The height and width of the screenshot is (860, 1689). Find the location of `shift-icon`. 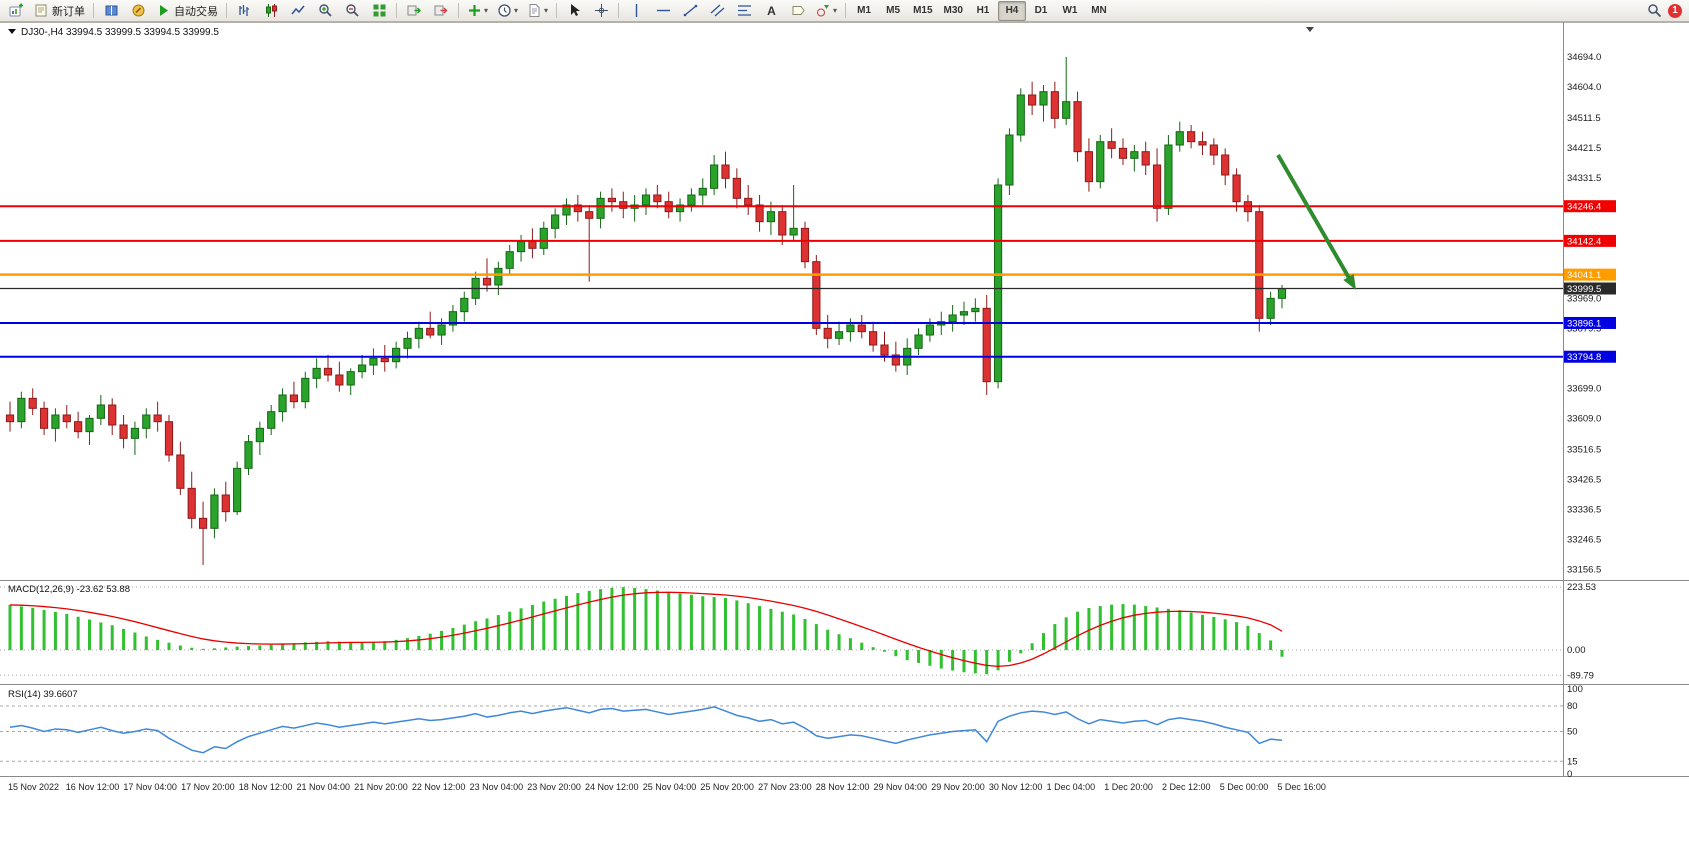

shift-icon is located at coordinates (441, 10).